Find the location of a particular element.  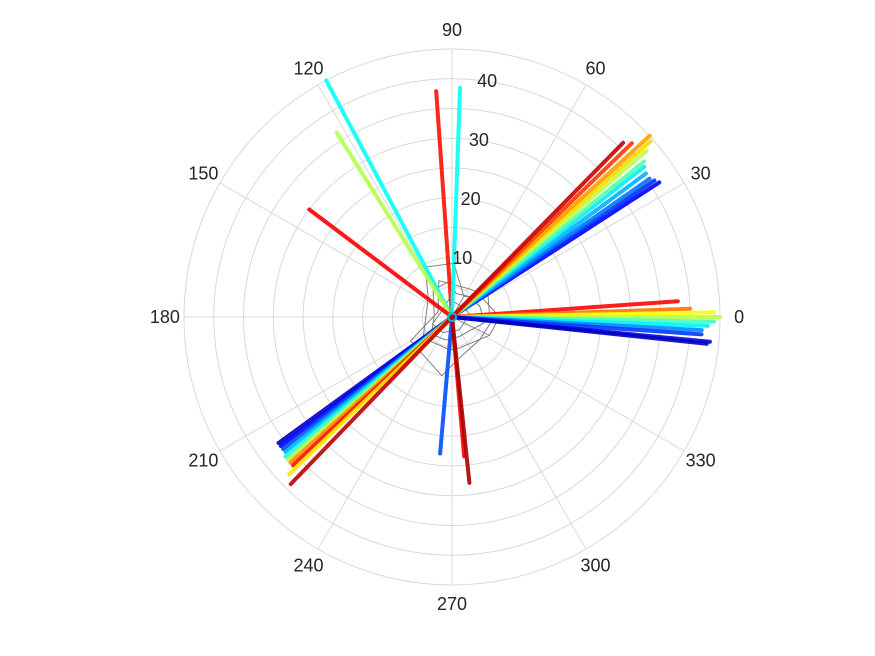

theta-tick-label: 30 is located at coordinates (701, 174).